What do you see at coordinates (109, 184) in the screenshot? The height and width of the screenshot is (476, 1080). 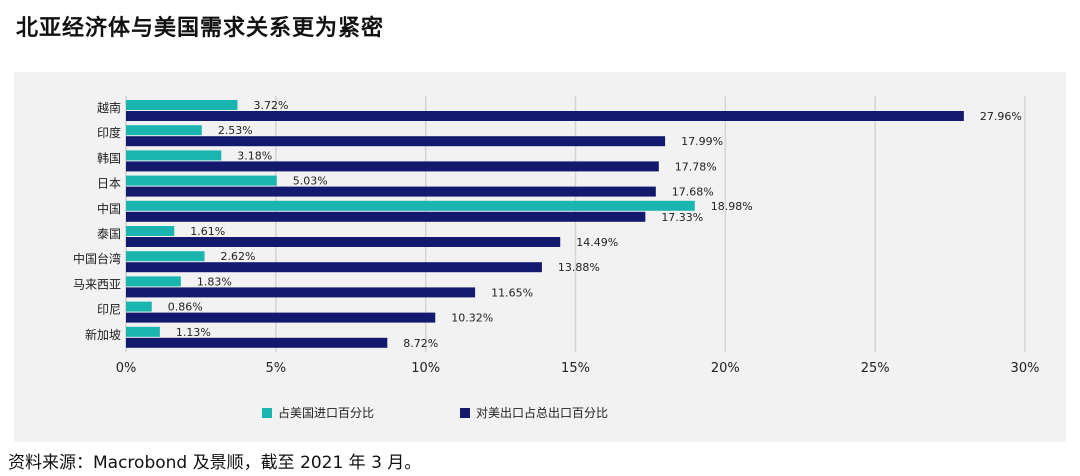 I see `category-label: 日本` at bounding box center [109, 184].